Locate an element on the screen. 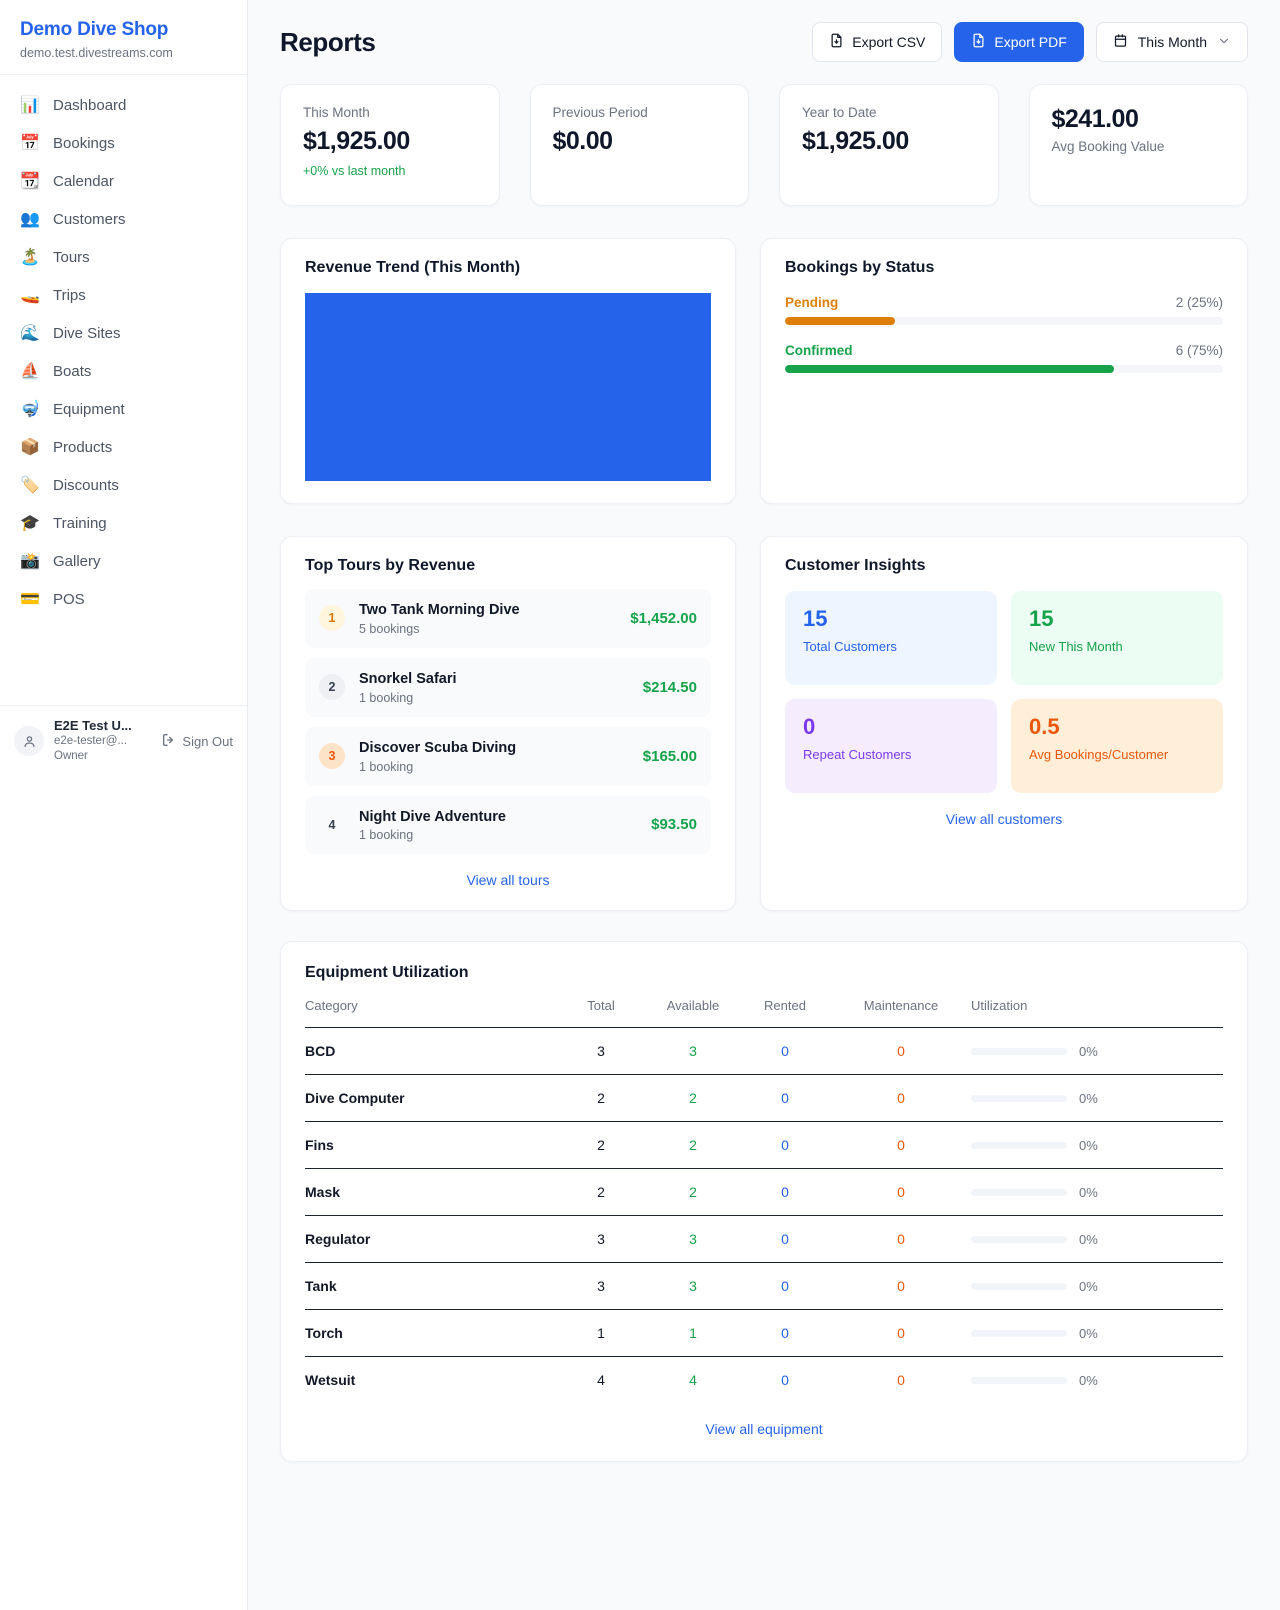 This screenshot has width=1280, height=1610. sidebar-item-bookings: 📅 Bookings is located at coordinates (123, 144).